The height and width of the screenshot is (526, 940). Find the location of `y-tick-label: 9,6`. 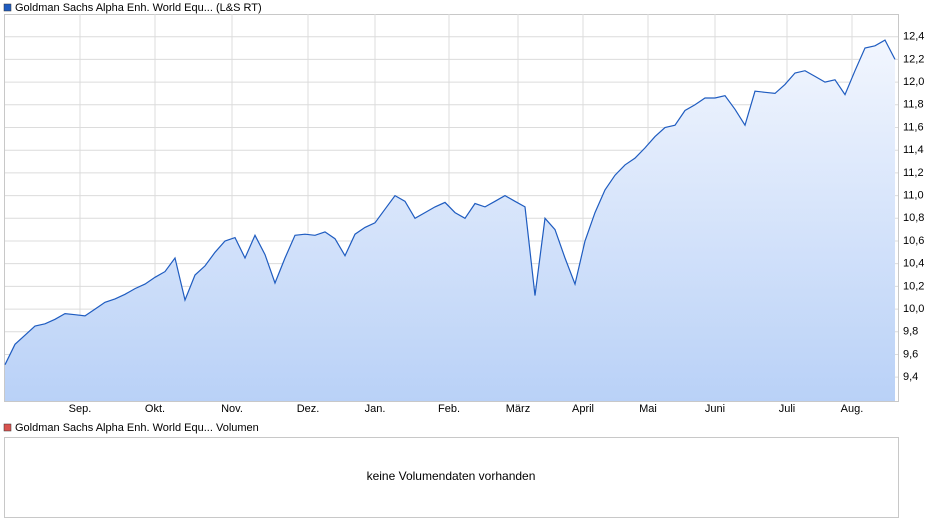

y-tick-label: 9,6 is located at coordinates (910, 354).